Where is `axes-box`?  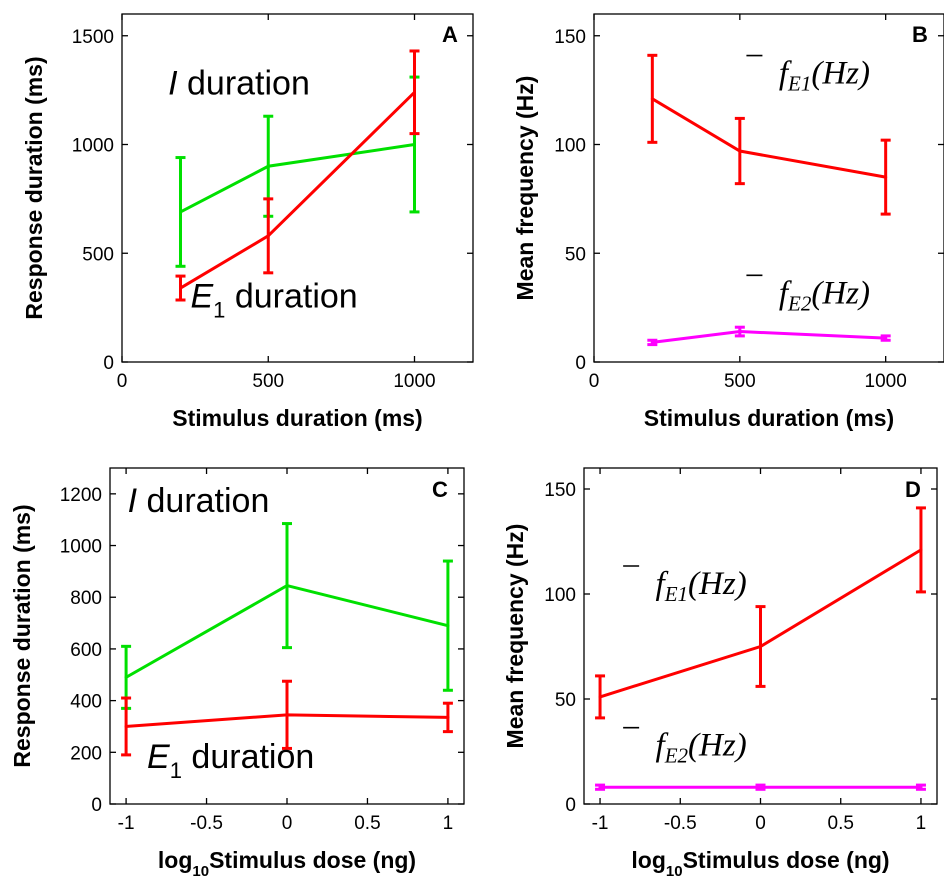
axes-box is located at coordinates (297, 188).